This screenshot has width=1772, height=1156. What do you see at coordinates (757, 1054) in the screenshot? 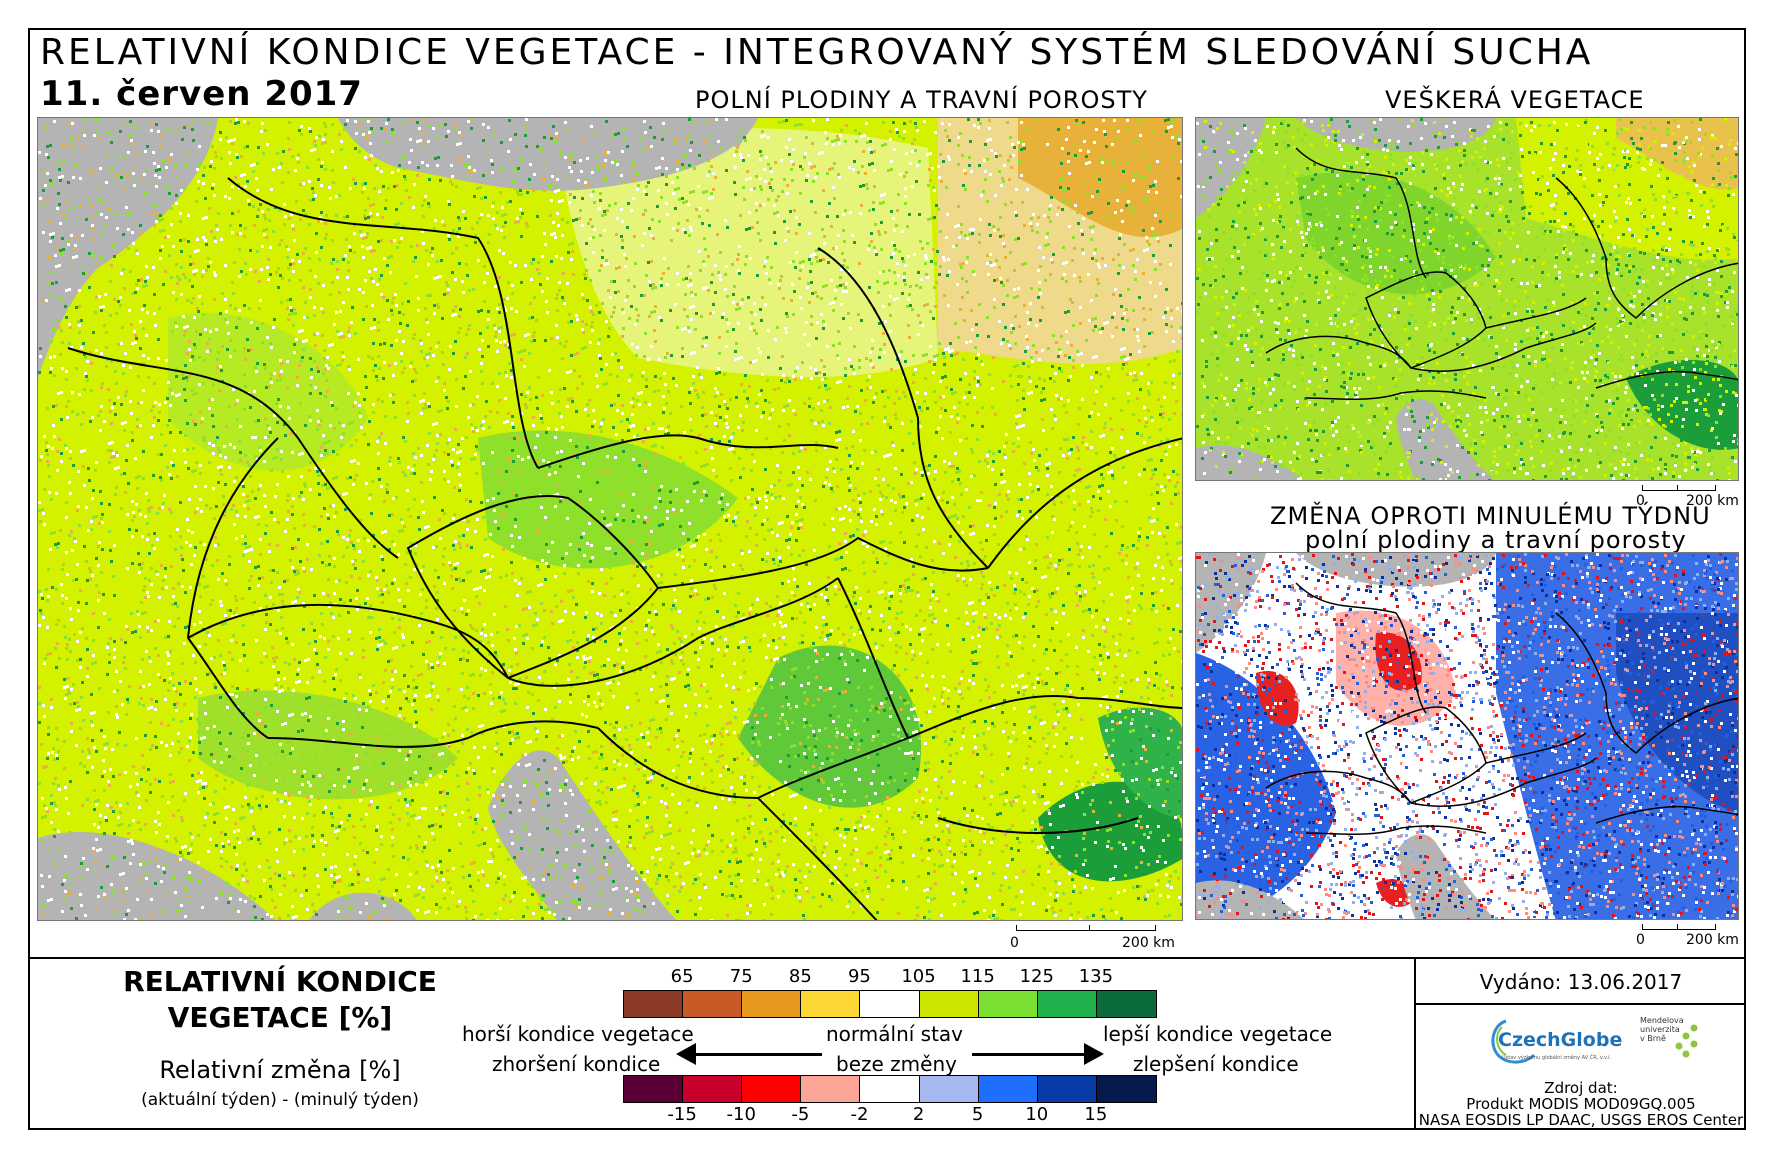
I see `left-arrow` at bounding box center [757, 1054].